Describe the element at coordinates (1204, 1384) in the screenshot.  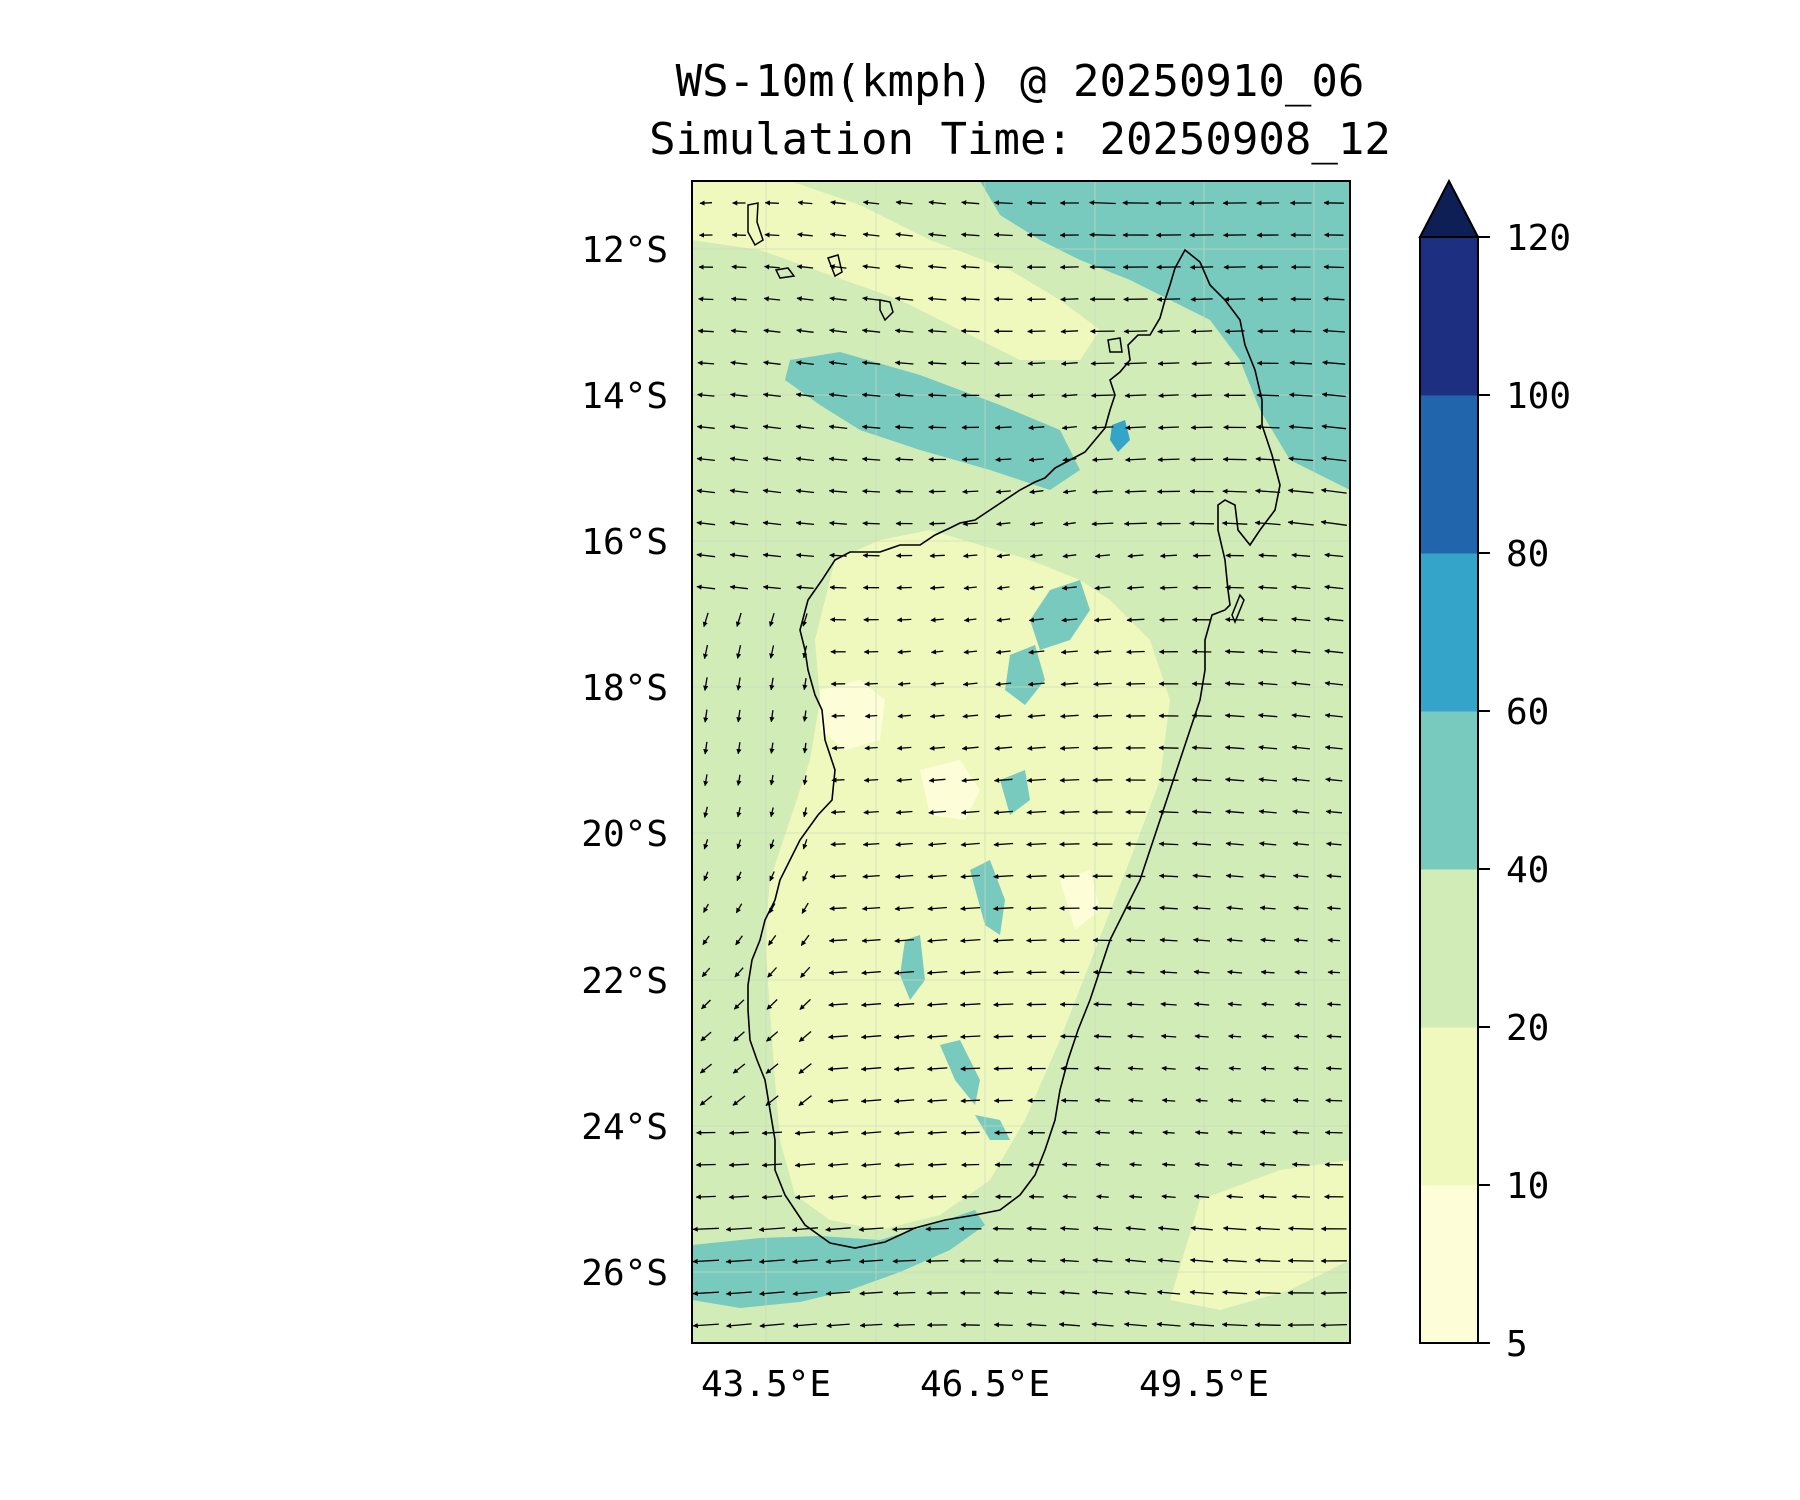
I see `lon-tick-label: 49.5°E` at that location.